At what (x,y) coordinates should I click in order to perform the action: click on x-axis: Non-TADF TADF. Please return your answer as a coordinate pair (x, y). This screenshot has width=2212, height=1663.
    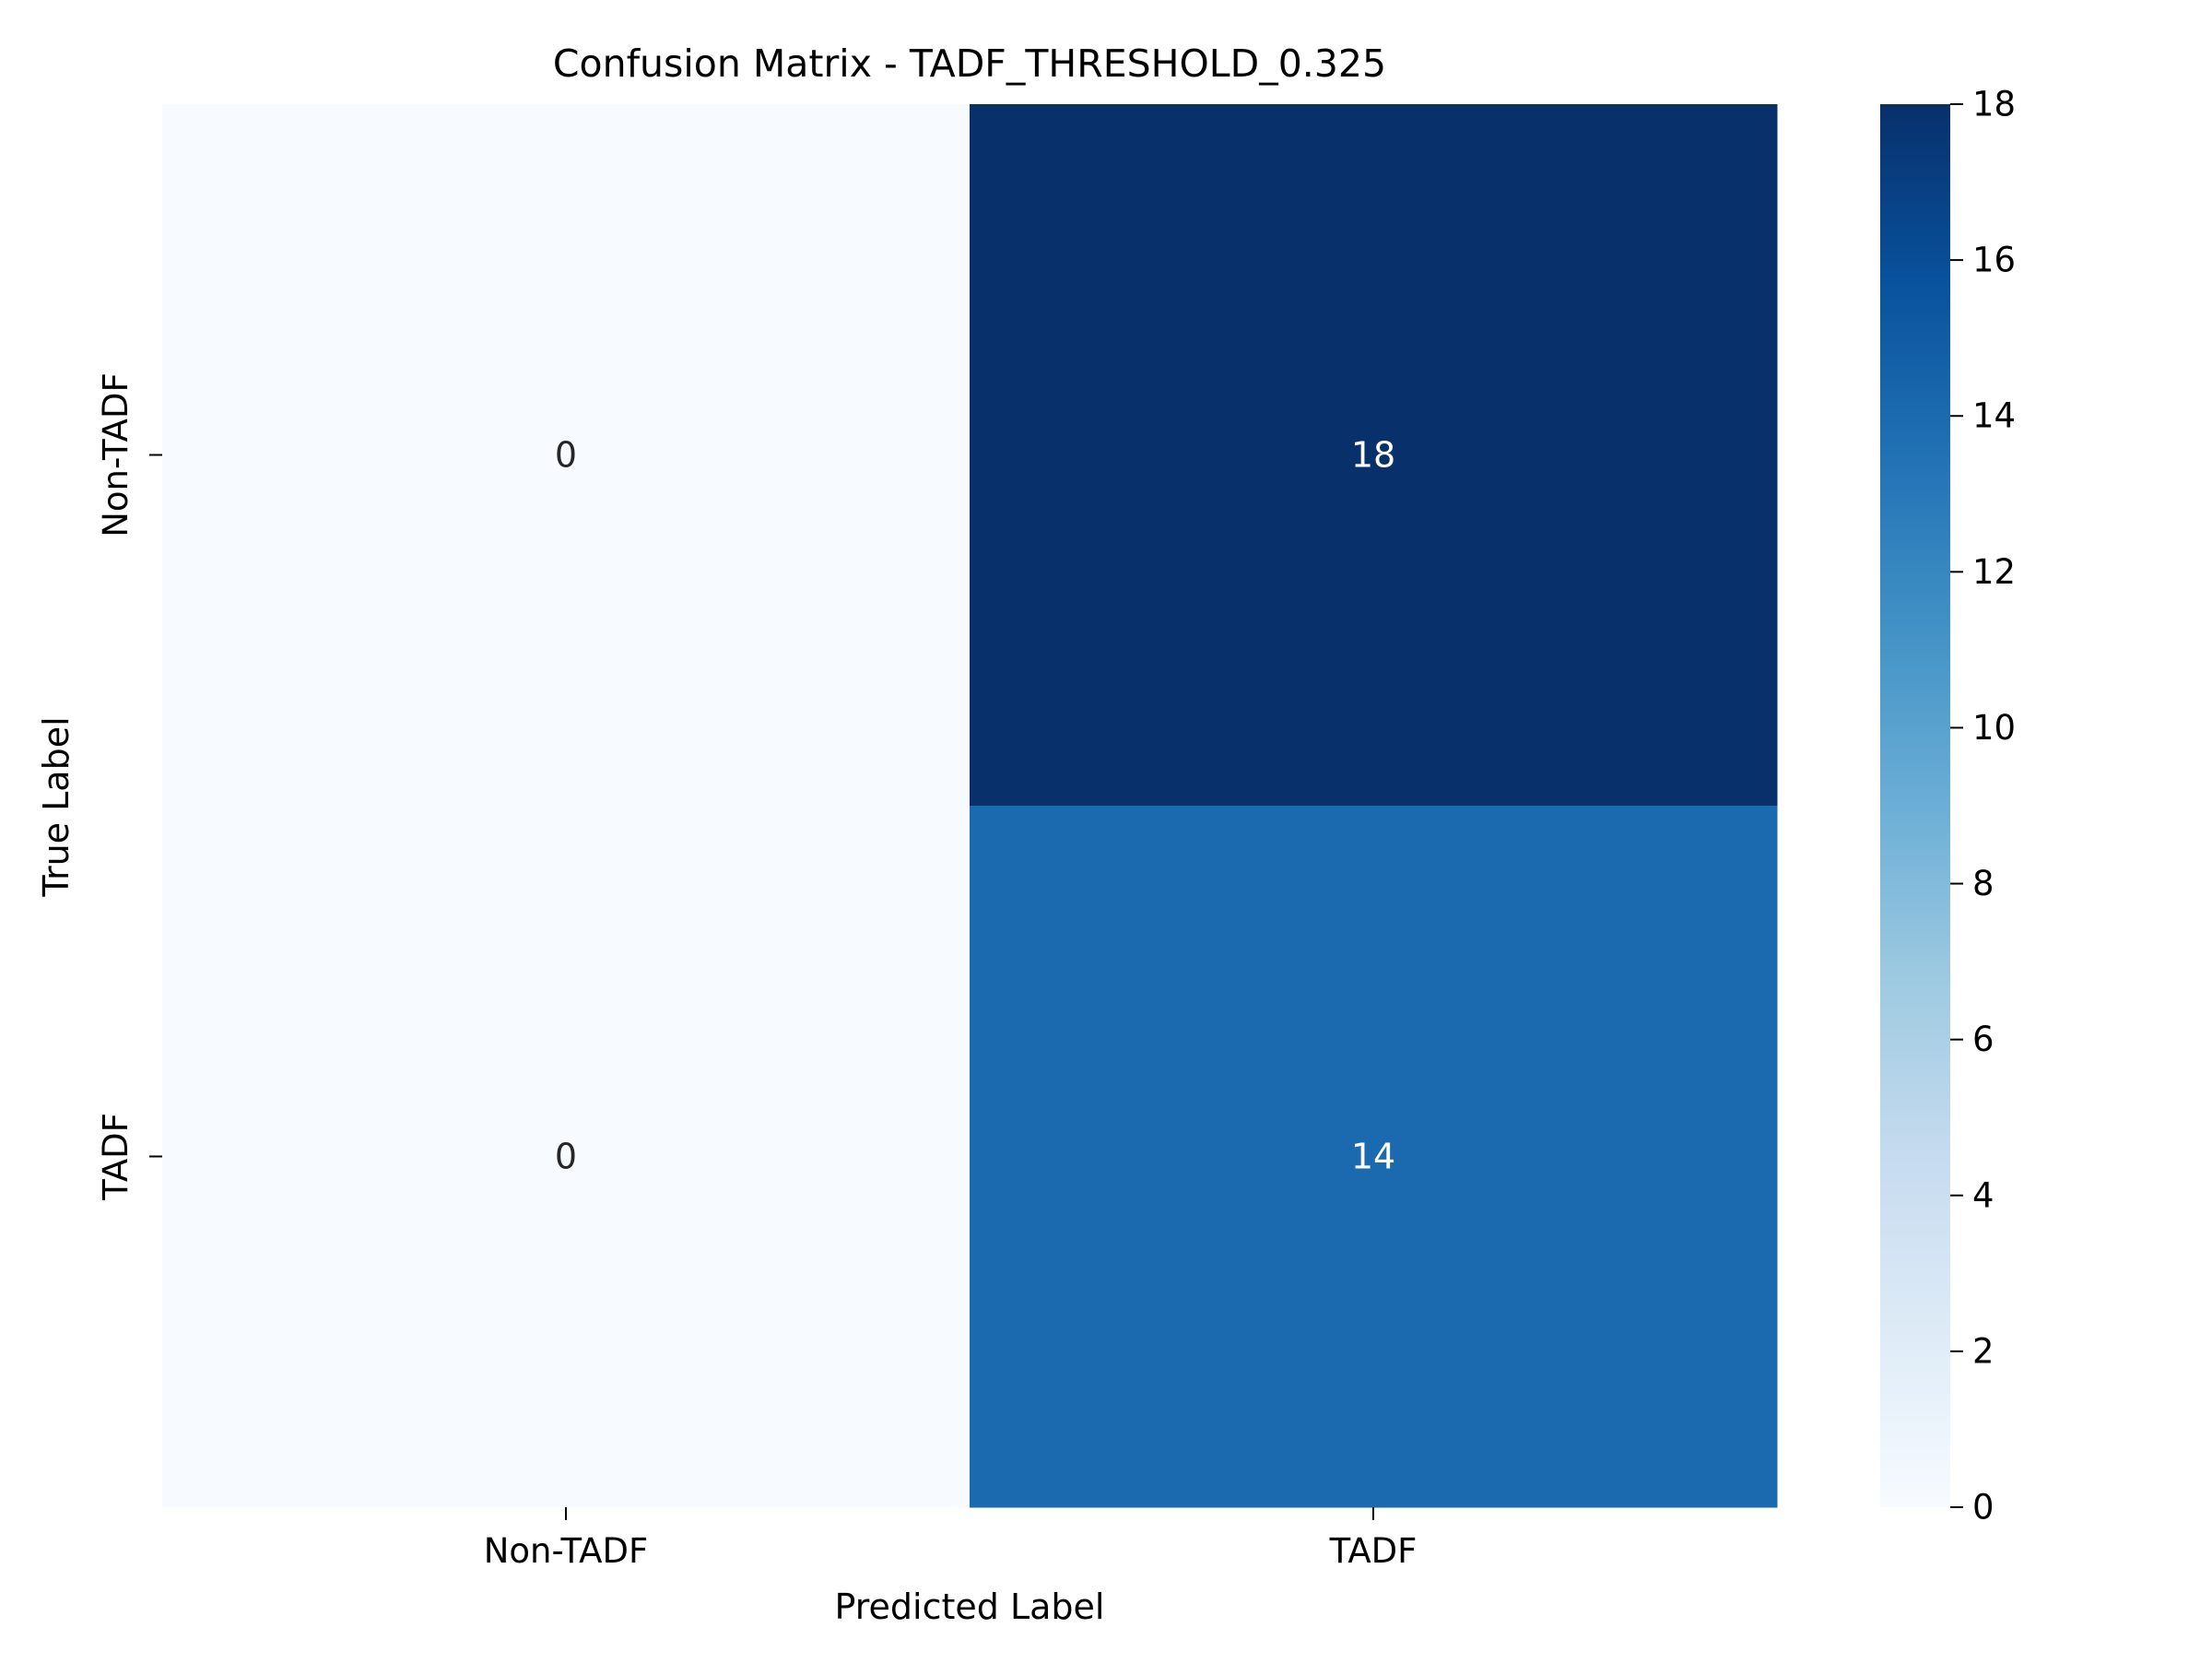
    Looking at the image, I should click on (951, 1539).